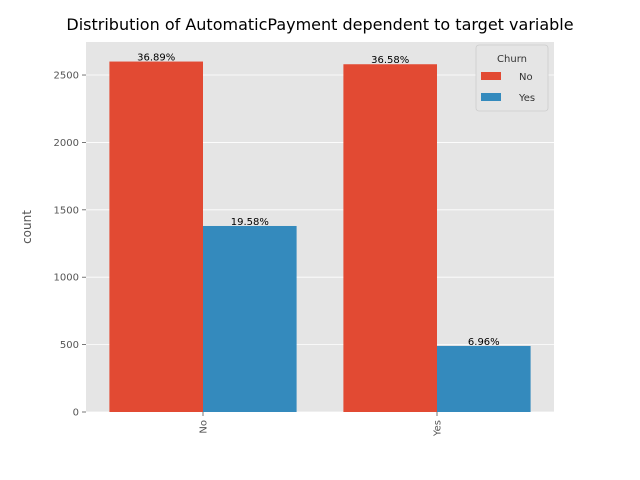 The image size is (640, 480). What do you see at coordinates (156, 237) in the screenshot?
I see `bar-no-no` at bounding box center [156, 237].